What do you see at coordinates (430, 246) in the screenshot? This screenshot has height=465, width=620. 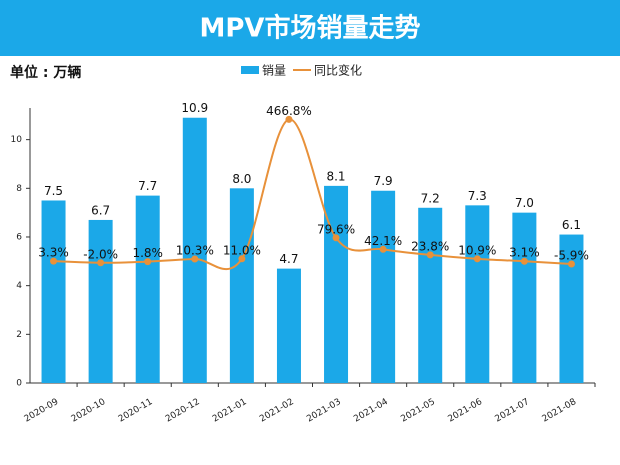 I see `line-value-label: 23.8%` at bounding box center [430, 246].